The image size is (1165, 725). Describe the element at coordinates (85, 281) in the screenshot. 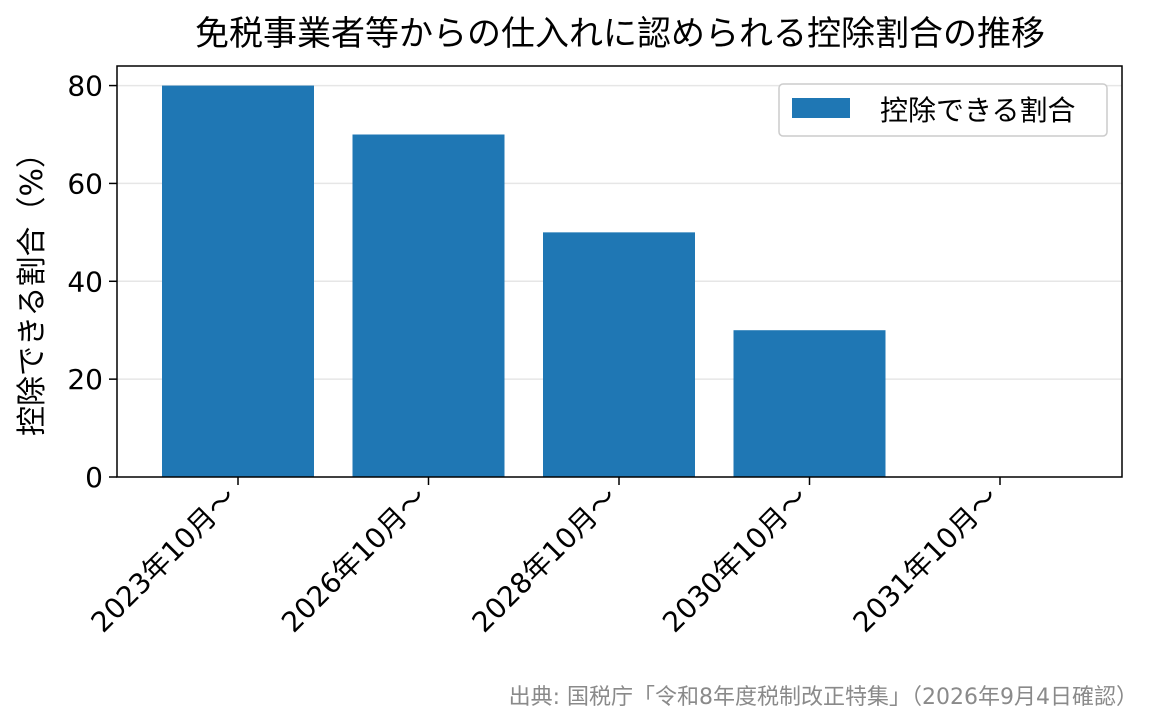

I see `y-tick-label: 40` at that location.